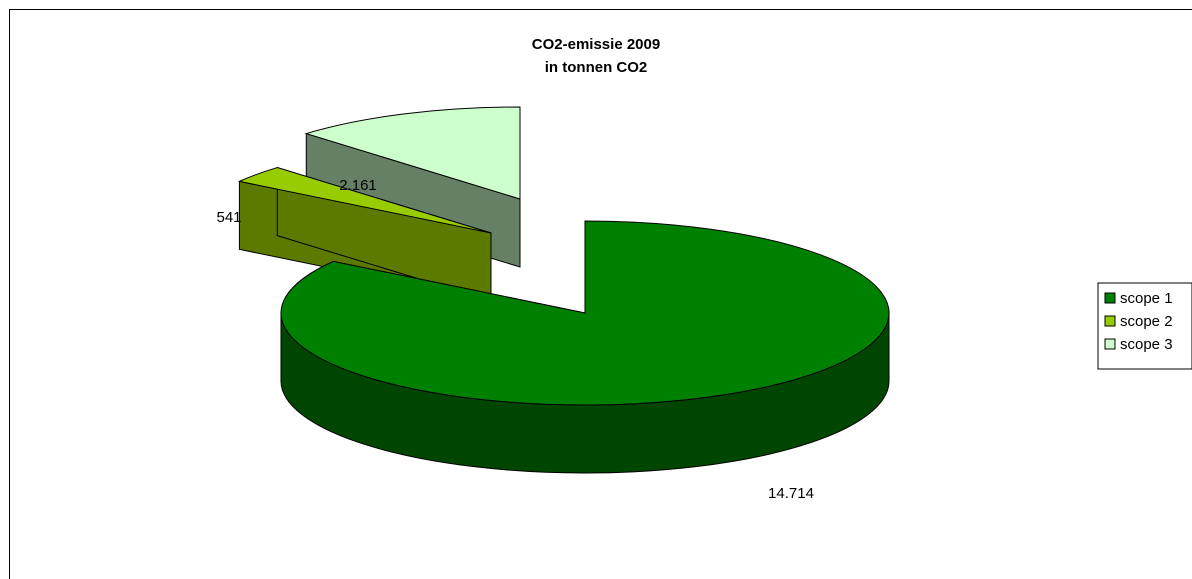  Describe the element at coordinates (1146, 321) in the screenshot. I see `legend-label-scope-2: scope 2` at that location.